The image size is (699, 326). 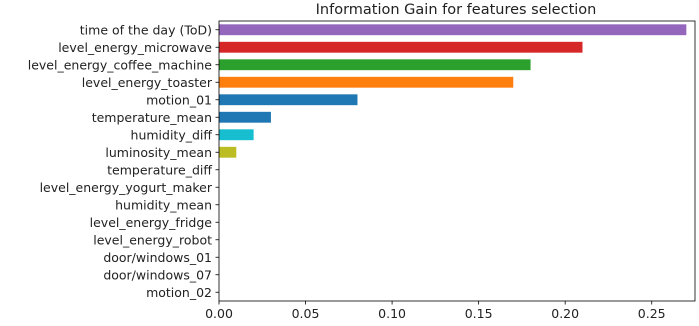 I want to click on y-tick-label-2: level_energy_coffee_machine, so click(x=120, y=64).